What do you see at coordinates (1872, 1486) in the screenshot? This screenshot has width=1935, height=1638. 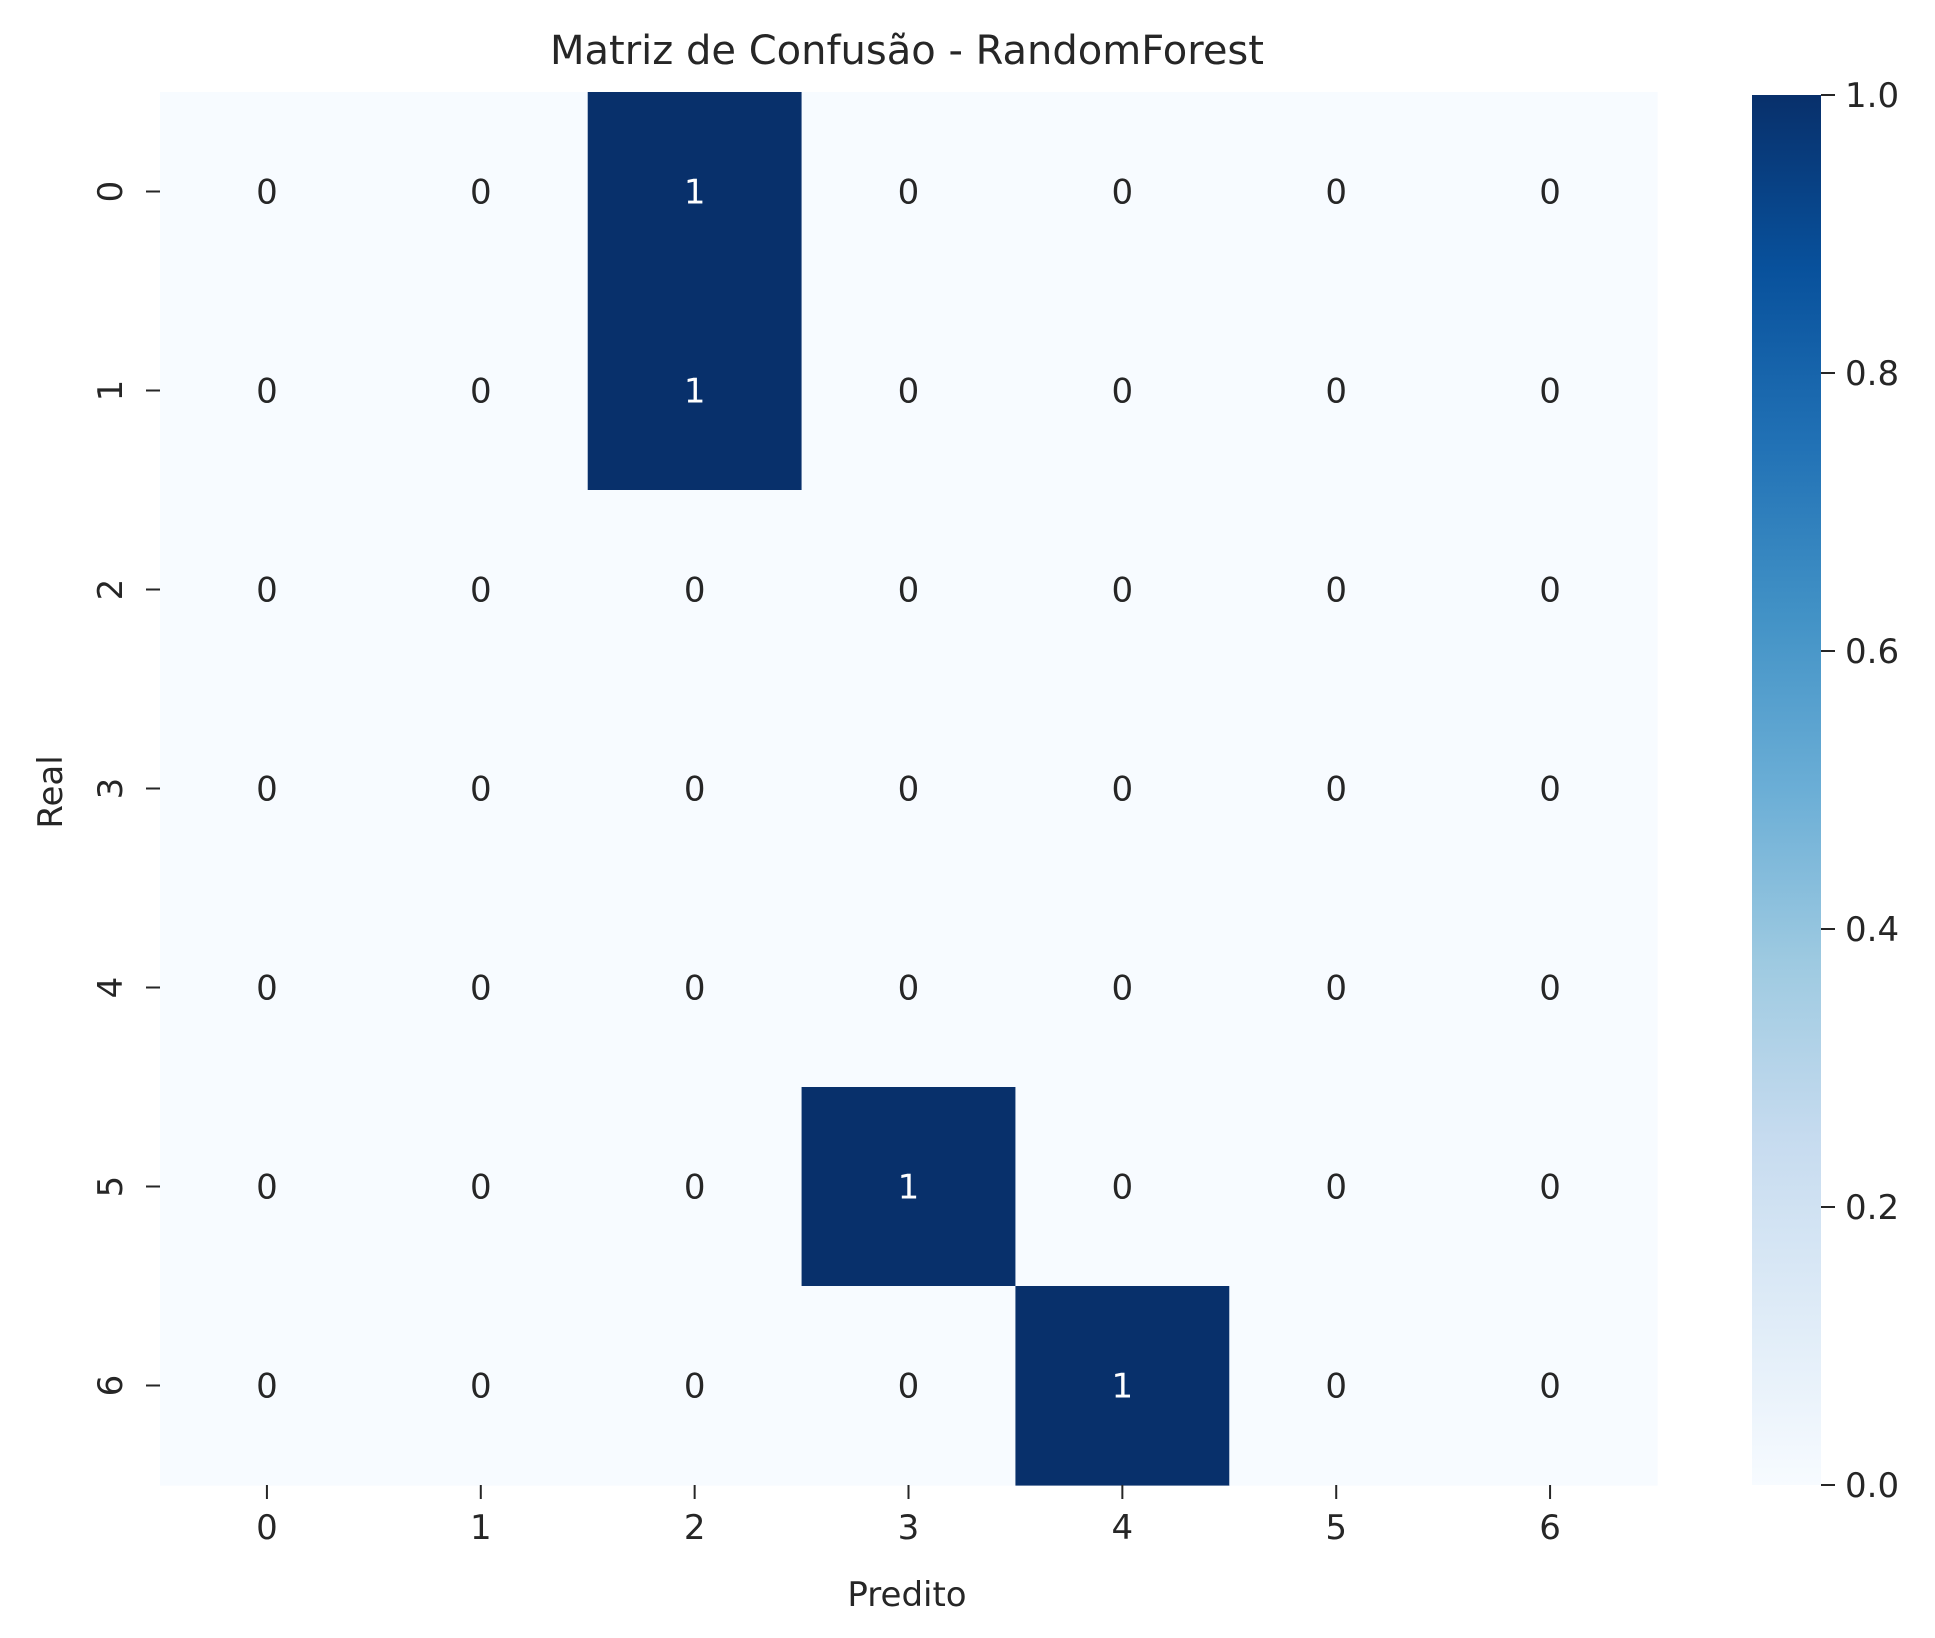 I see `colorbar-tick-label: 0.0` at bounding box center [1872, 1486].